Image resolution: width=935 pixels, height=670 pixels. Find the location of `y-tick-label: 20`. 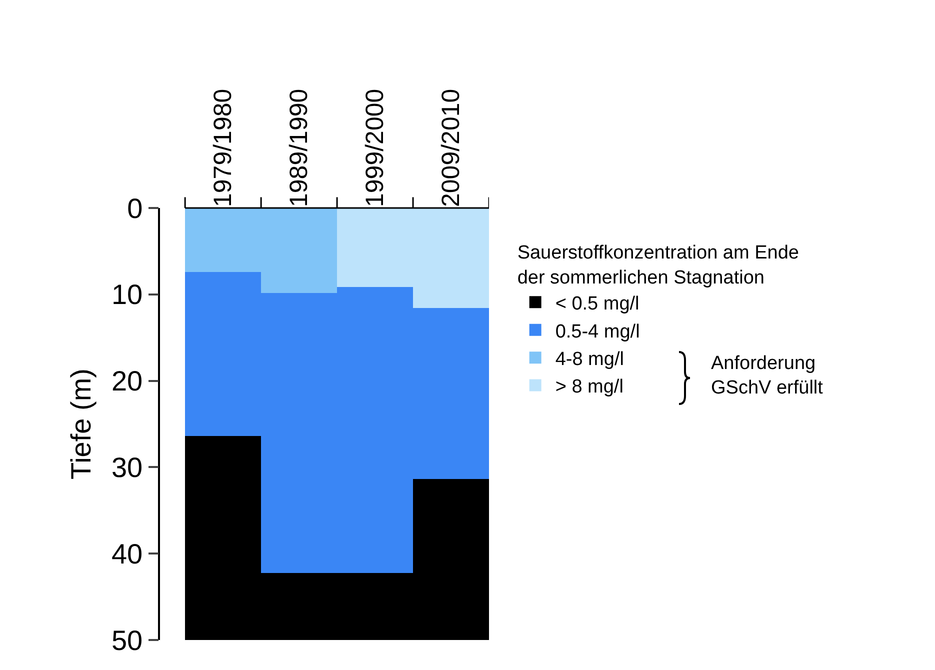

y-tick-label: 20 is located at coordinates (127, 381).